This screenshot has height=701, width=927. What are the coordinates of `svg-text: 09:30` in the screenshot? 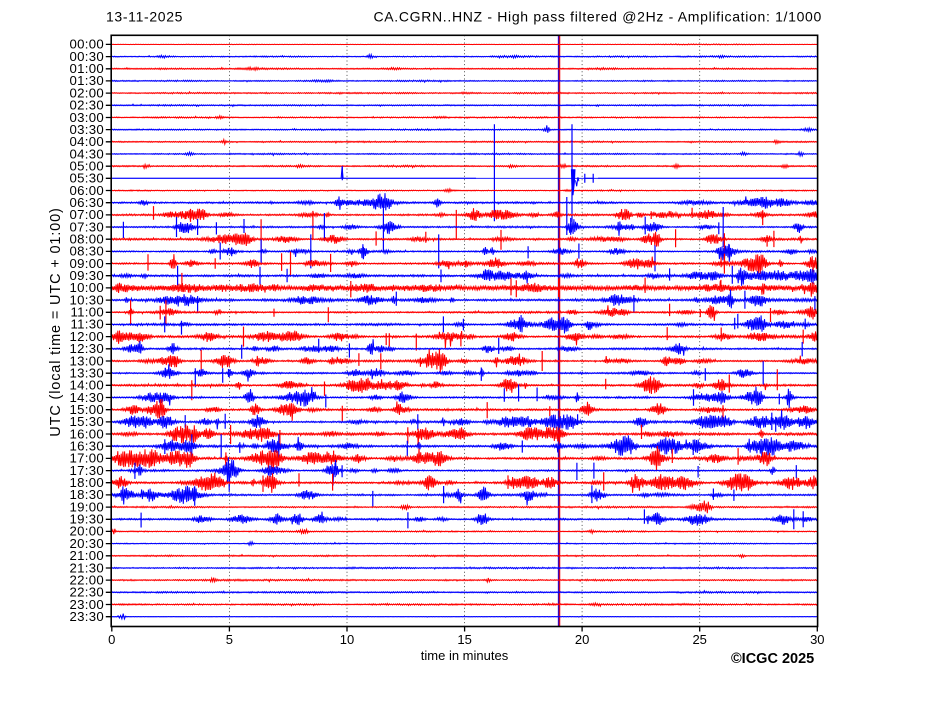 It's located at (86, 275).